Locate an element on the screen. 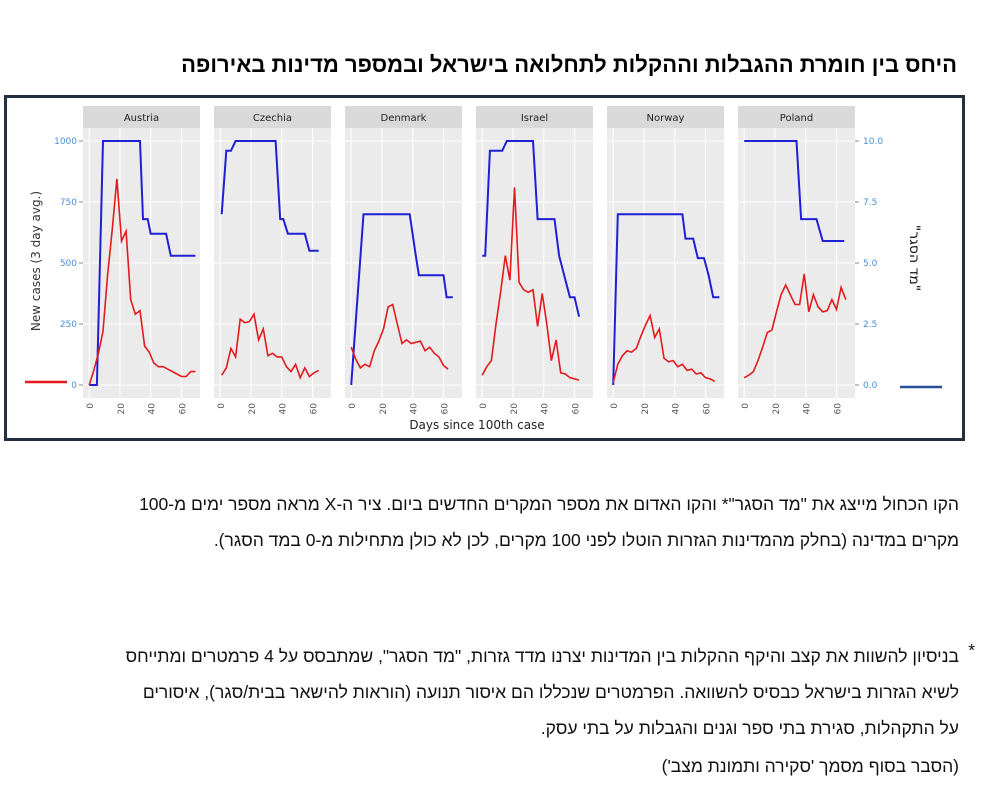  y-tick-label-right: 10.0 is located at coordinates (873, 142).